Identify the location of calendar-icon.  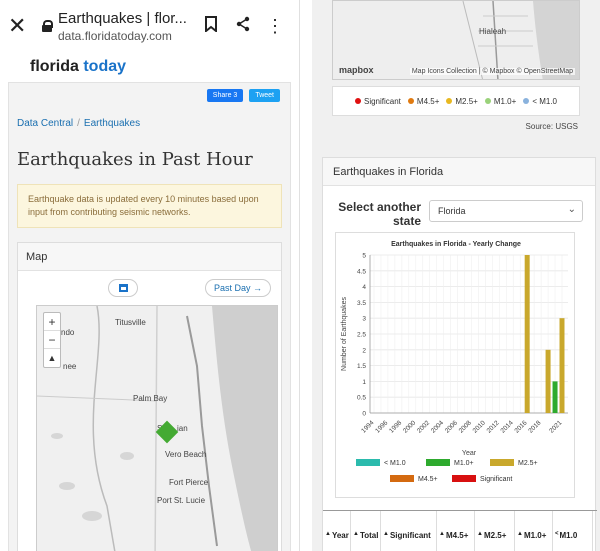
(123, 288).